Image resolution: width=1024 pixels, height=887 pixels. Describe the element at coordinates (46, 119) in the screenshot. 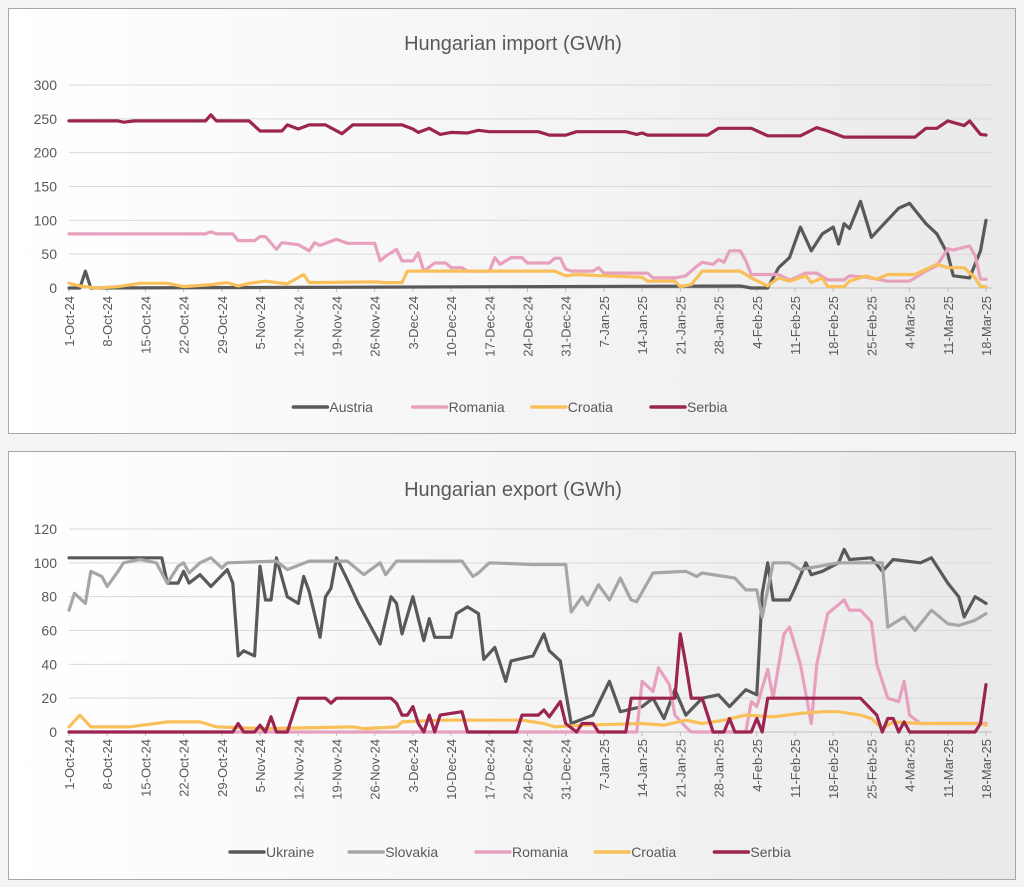

I see `y-tick-label: 250` at that location.